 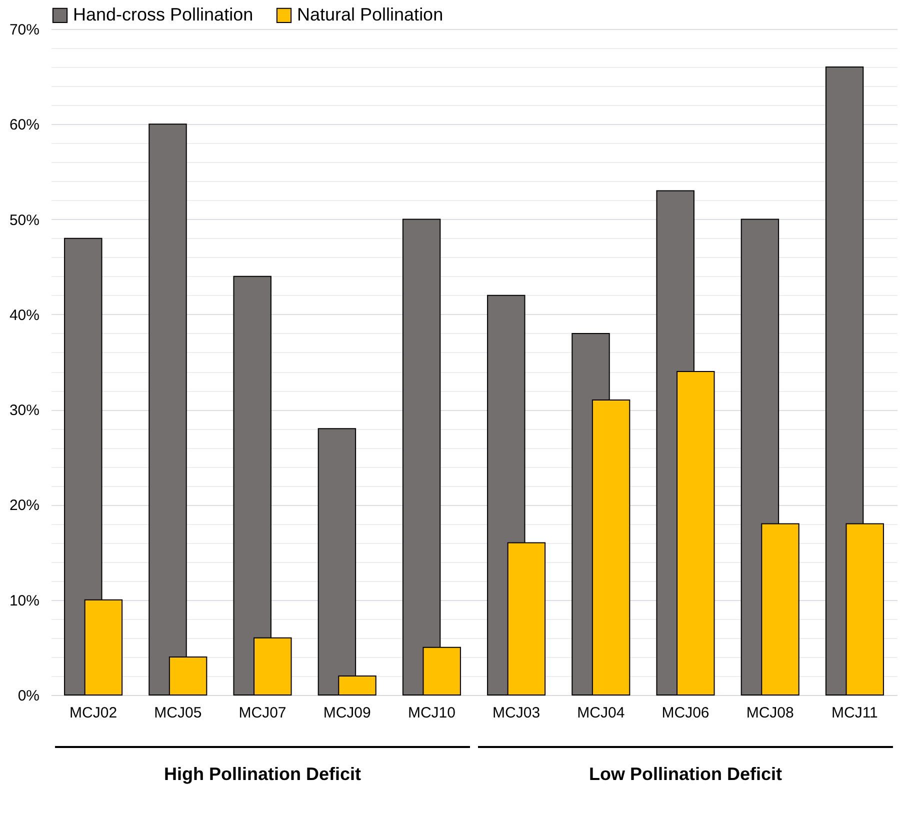 I want to click on x-tick-label: MCJ07, so click(x=262, y=713).